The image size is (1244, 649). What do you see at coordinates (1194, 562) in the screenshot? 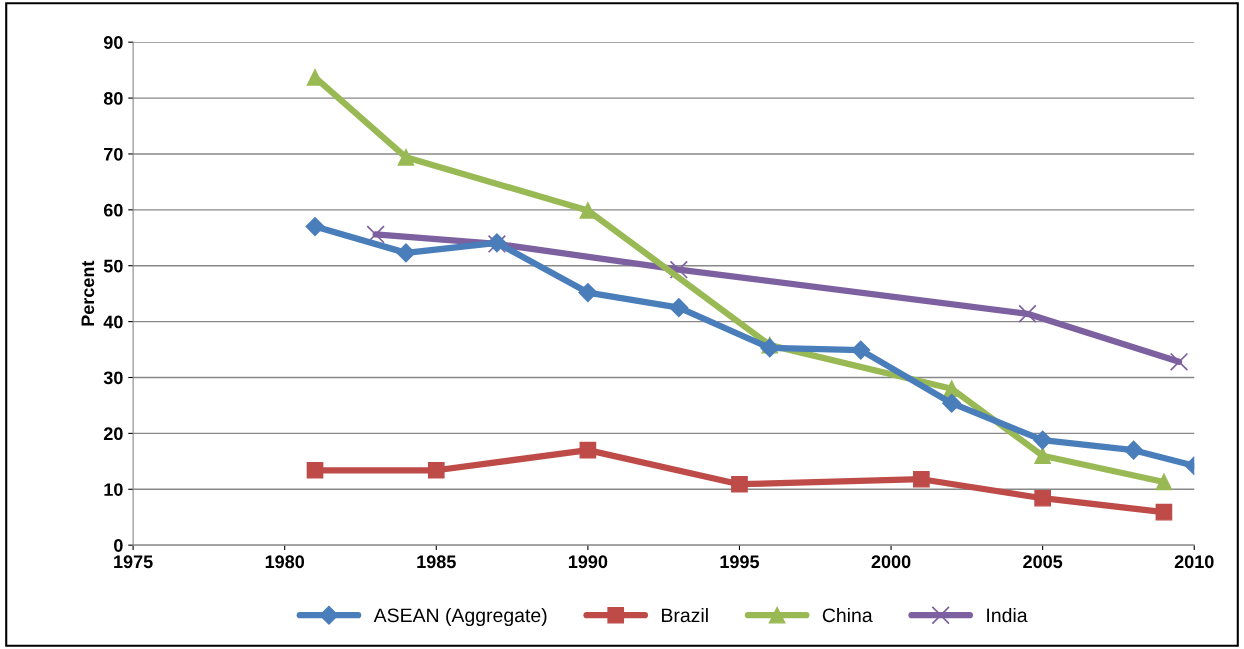
I see `x-tick-label: 2010` at bounding box center [1194, 562].